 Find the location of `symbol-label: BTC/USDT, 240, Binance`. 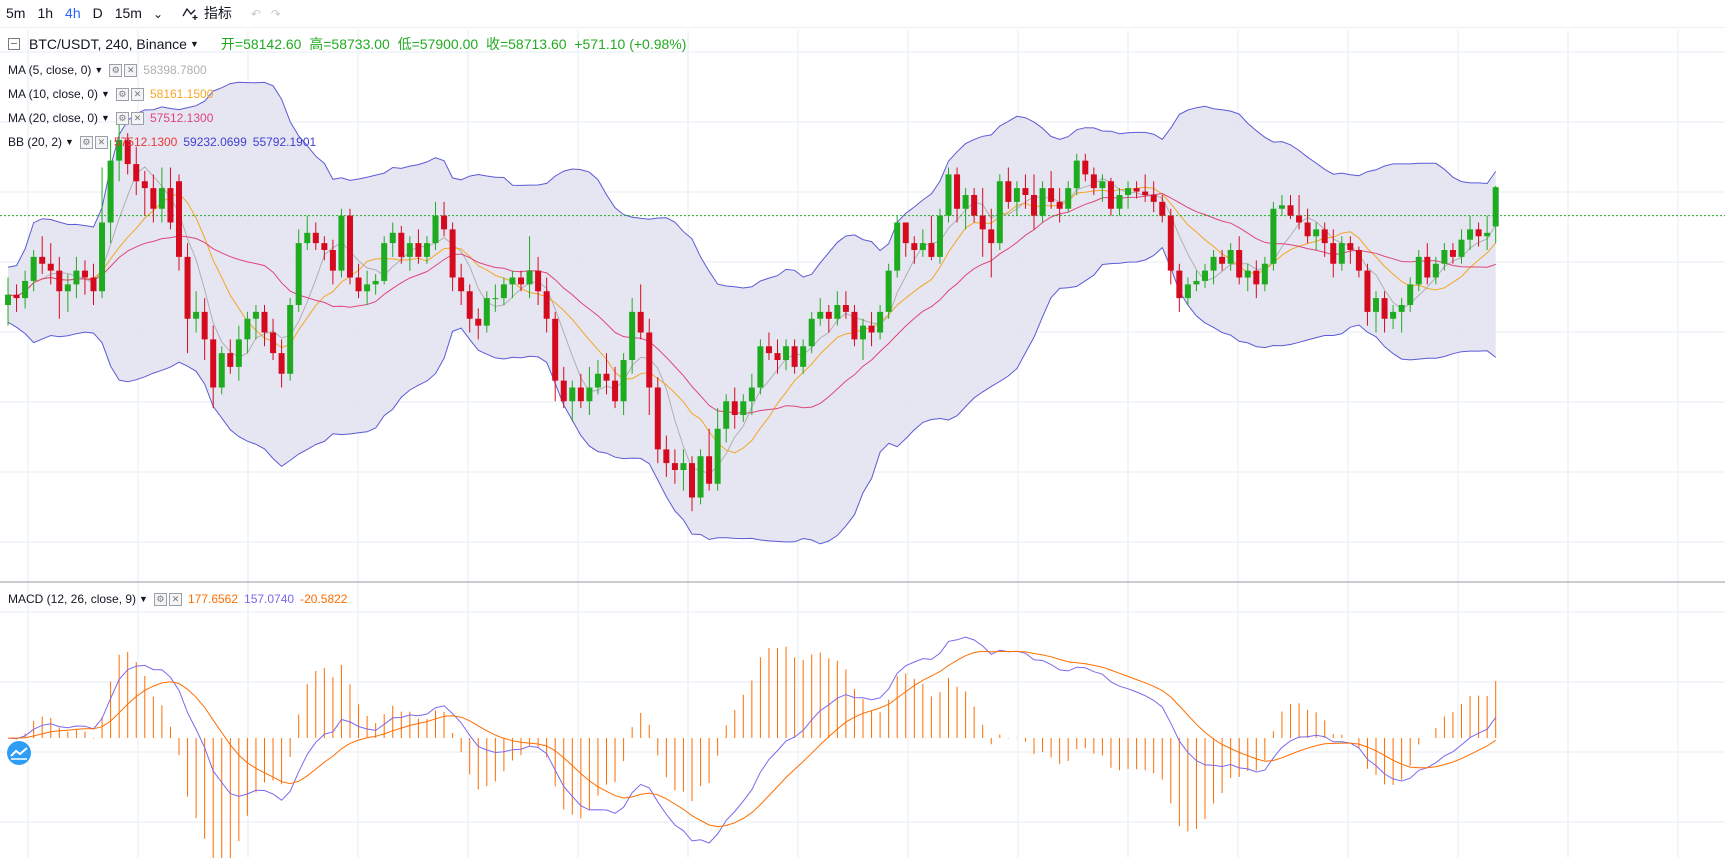

symbol-label: BTC/USDT, 240, Binance is located at coordinates (108, 44).